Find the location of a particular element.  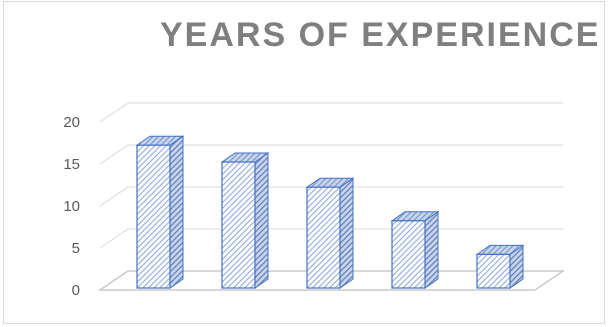

y-tick-label: 15 is located at coordinates (71, 164).